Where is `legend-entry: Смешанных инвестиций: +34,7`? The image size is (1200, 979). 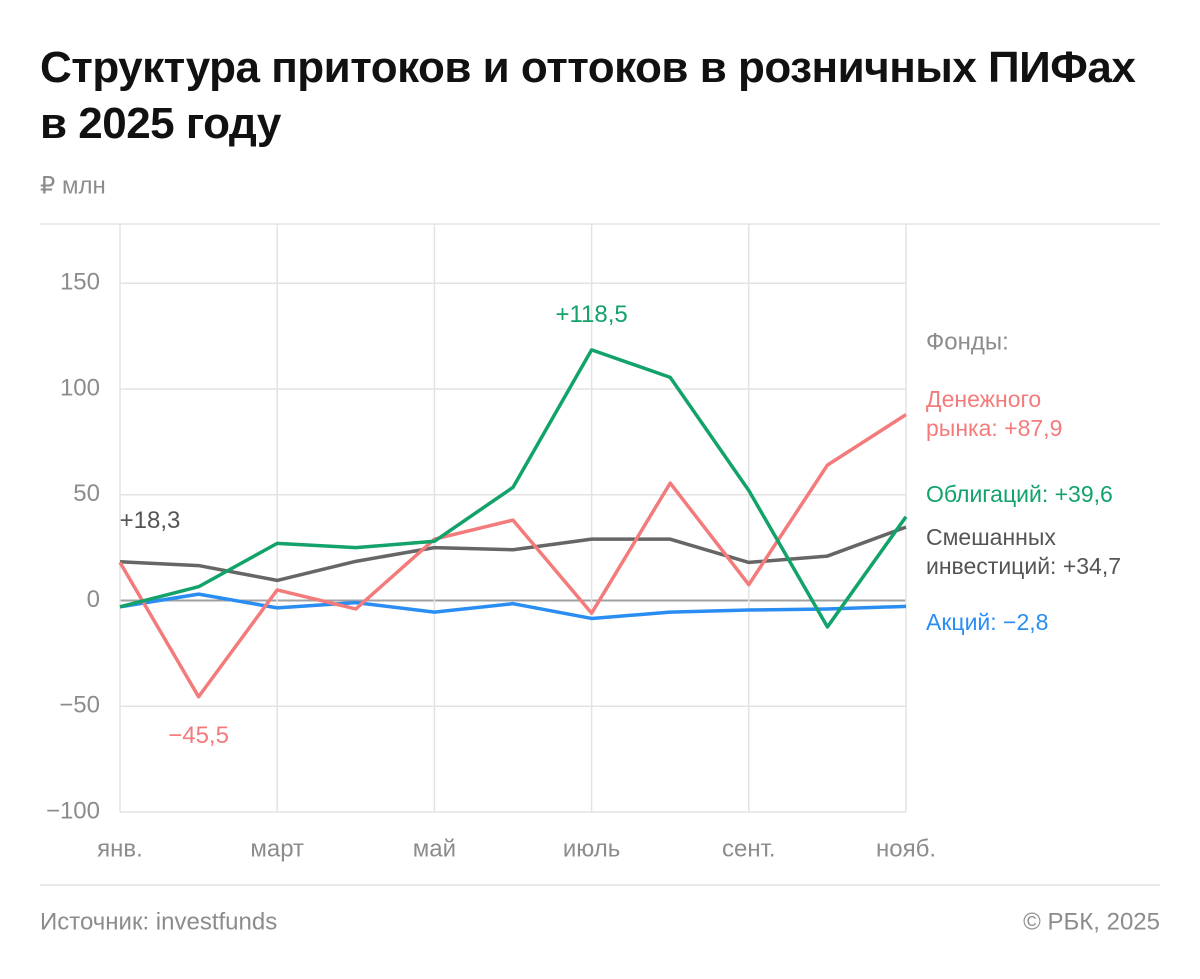 legend-entry: Смешанных инвестиций: +34,7 is located at coordinates (1024, 551).